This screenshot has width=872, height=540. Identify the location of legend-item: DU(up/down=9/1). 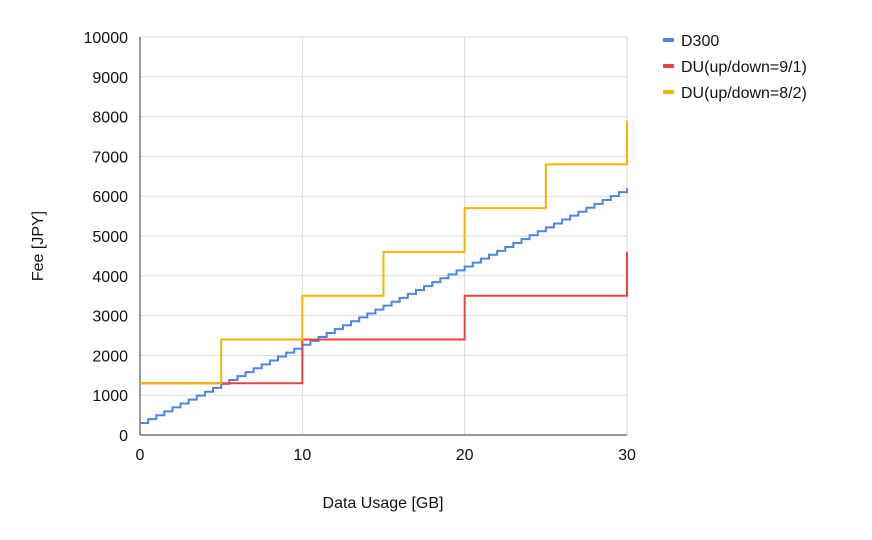
(735, 67).